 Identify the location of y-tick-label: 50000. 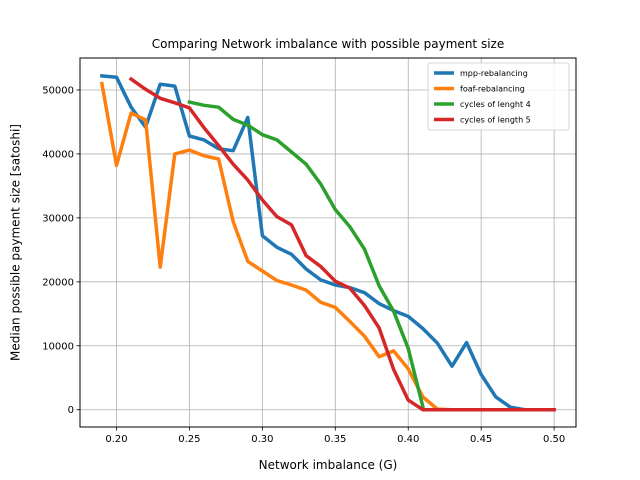
(58, 90).